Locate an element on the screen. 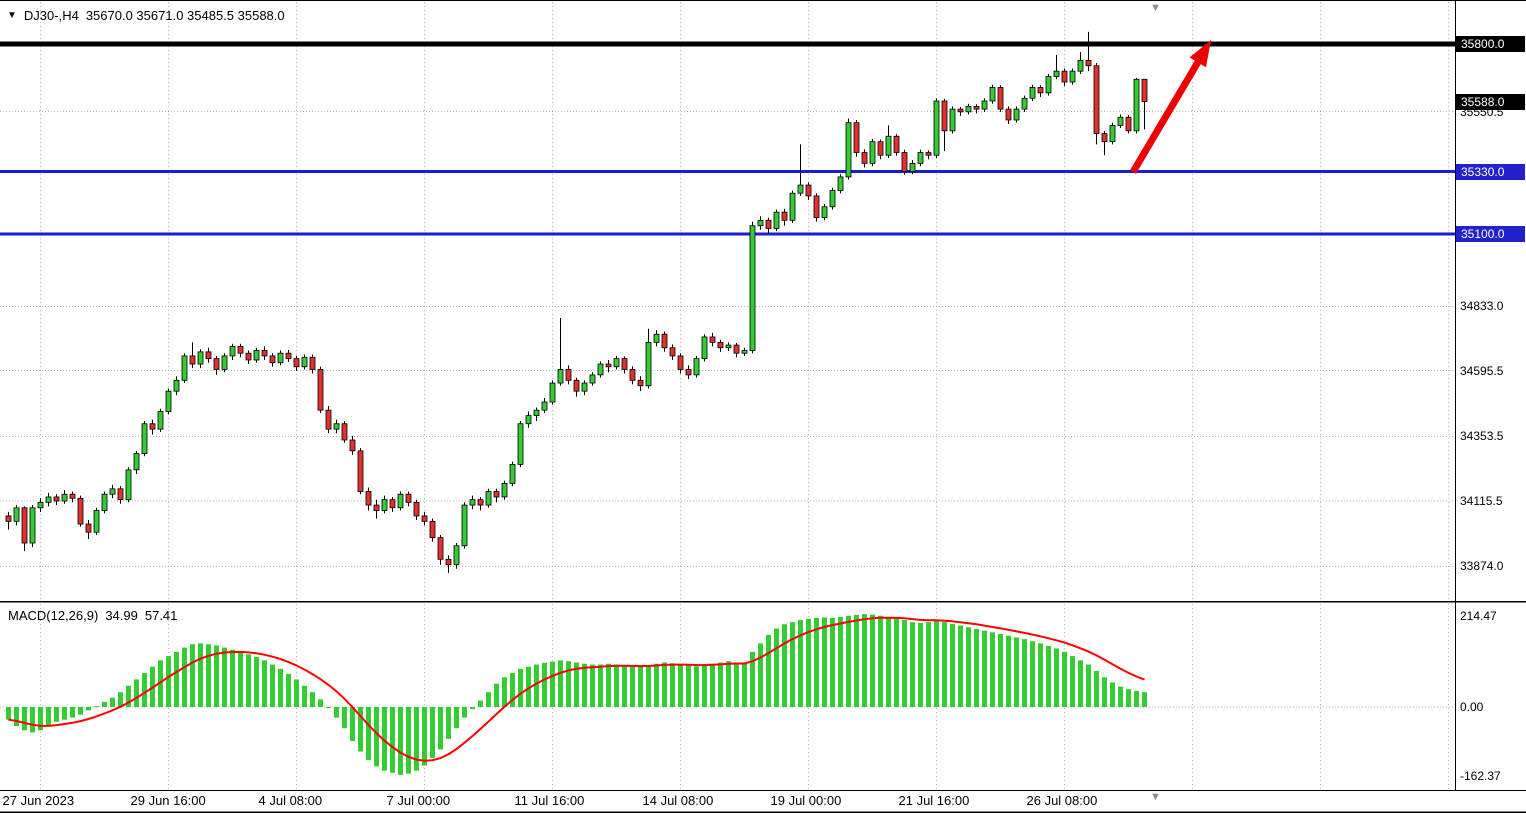 The height and width of the screenshot is (813, 1526). date-label: 14 Jul 08:00 is located at coordinates (678, 800).